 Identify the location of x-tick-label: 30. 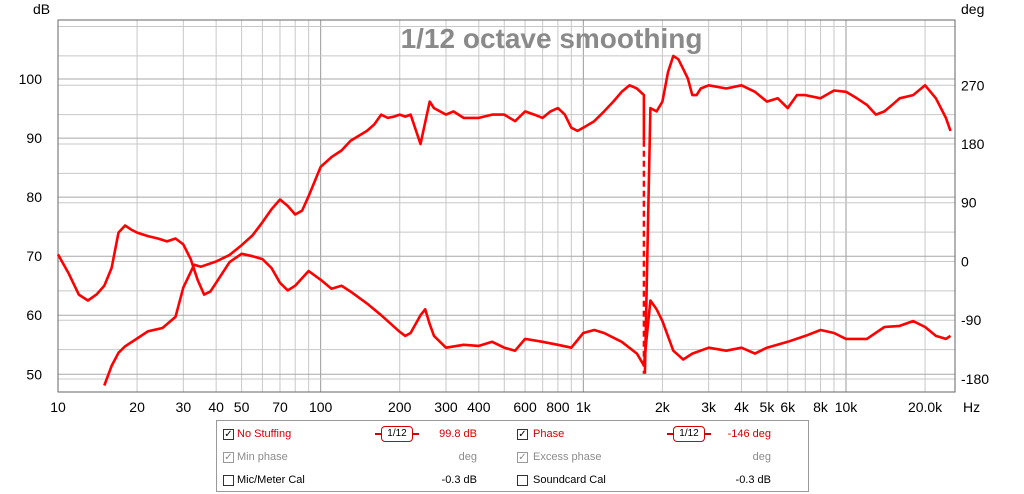
(184, 407).